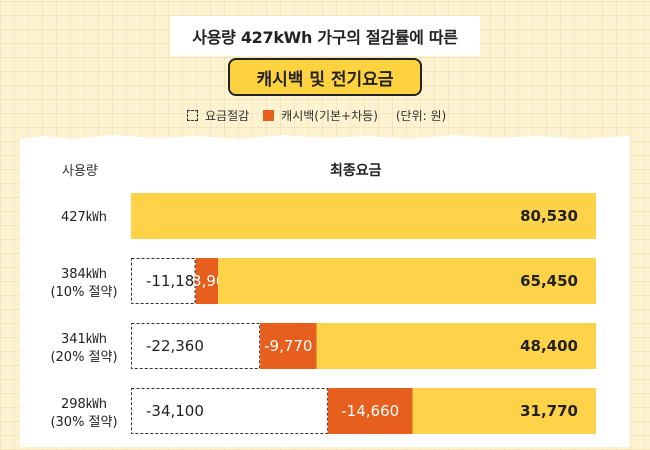  I want to click on category-label: 427㎾h, so click(84, 217).